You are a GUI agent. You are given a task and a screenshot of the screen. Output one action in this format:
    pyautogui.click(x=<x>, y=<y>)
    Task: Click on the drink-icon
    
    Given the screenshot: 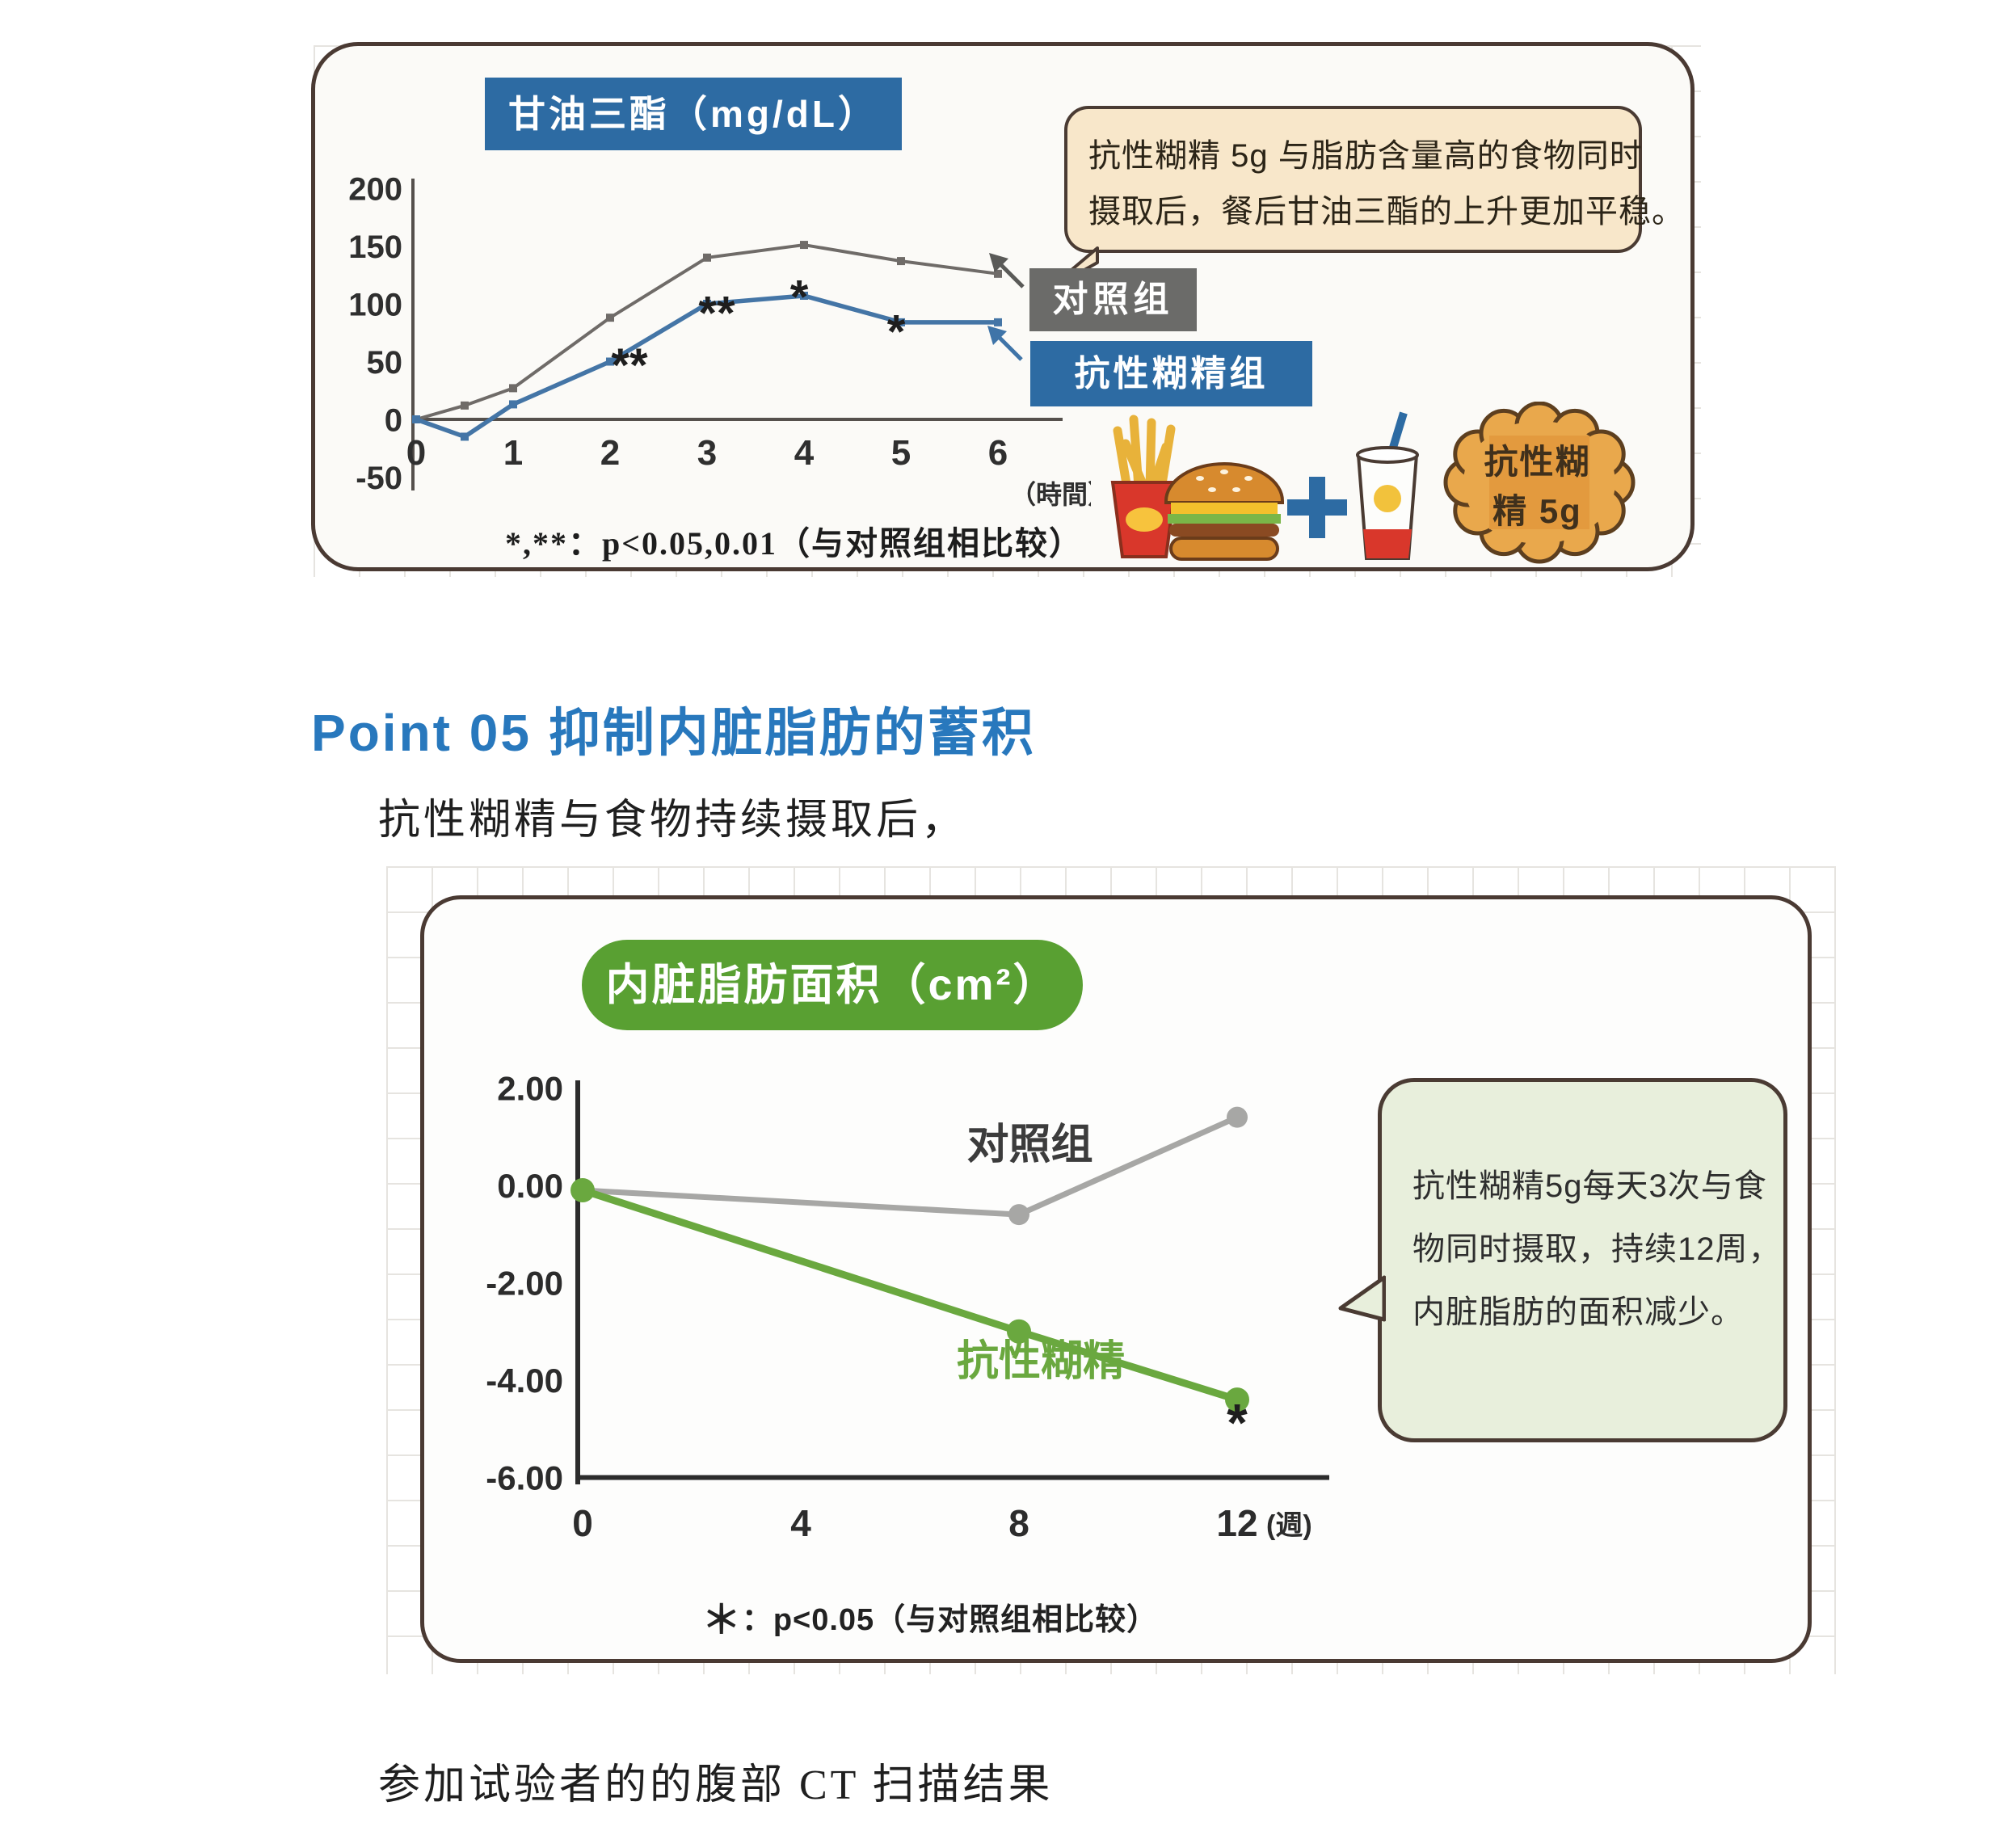 What is the action you would take?
    pyautogui.click(x=1388, y=485)
    